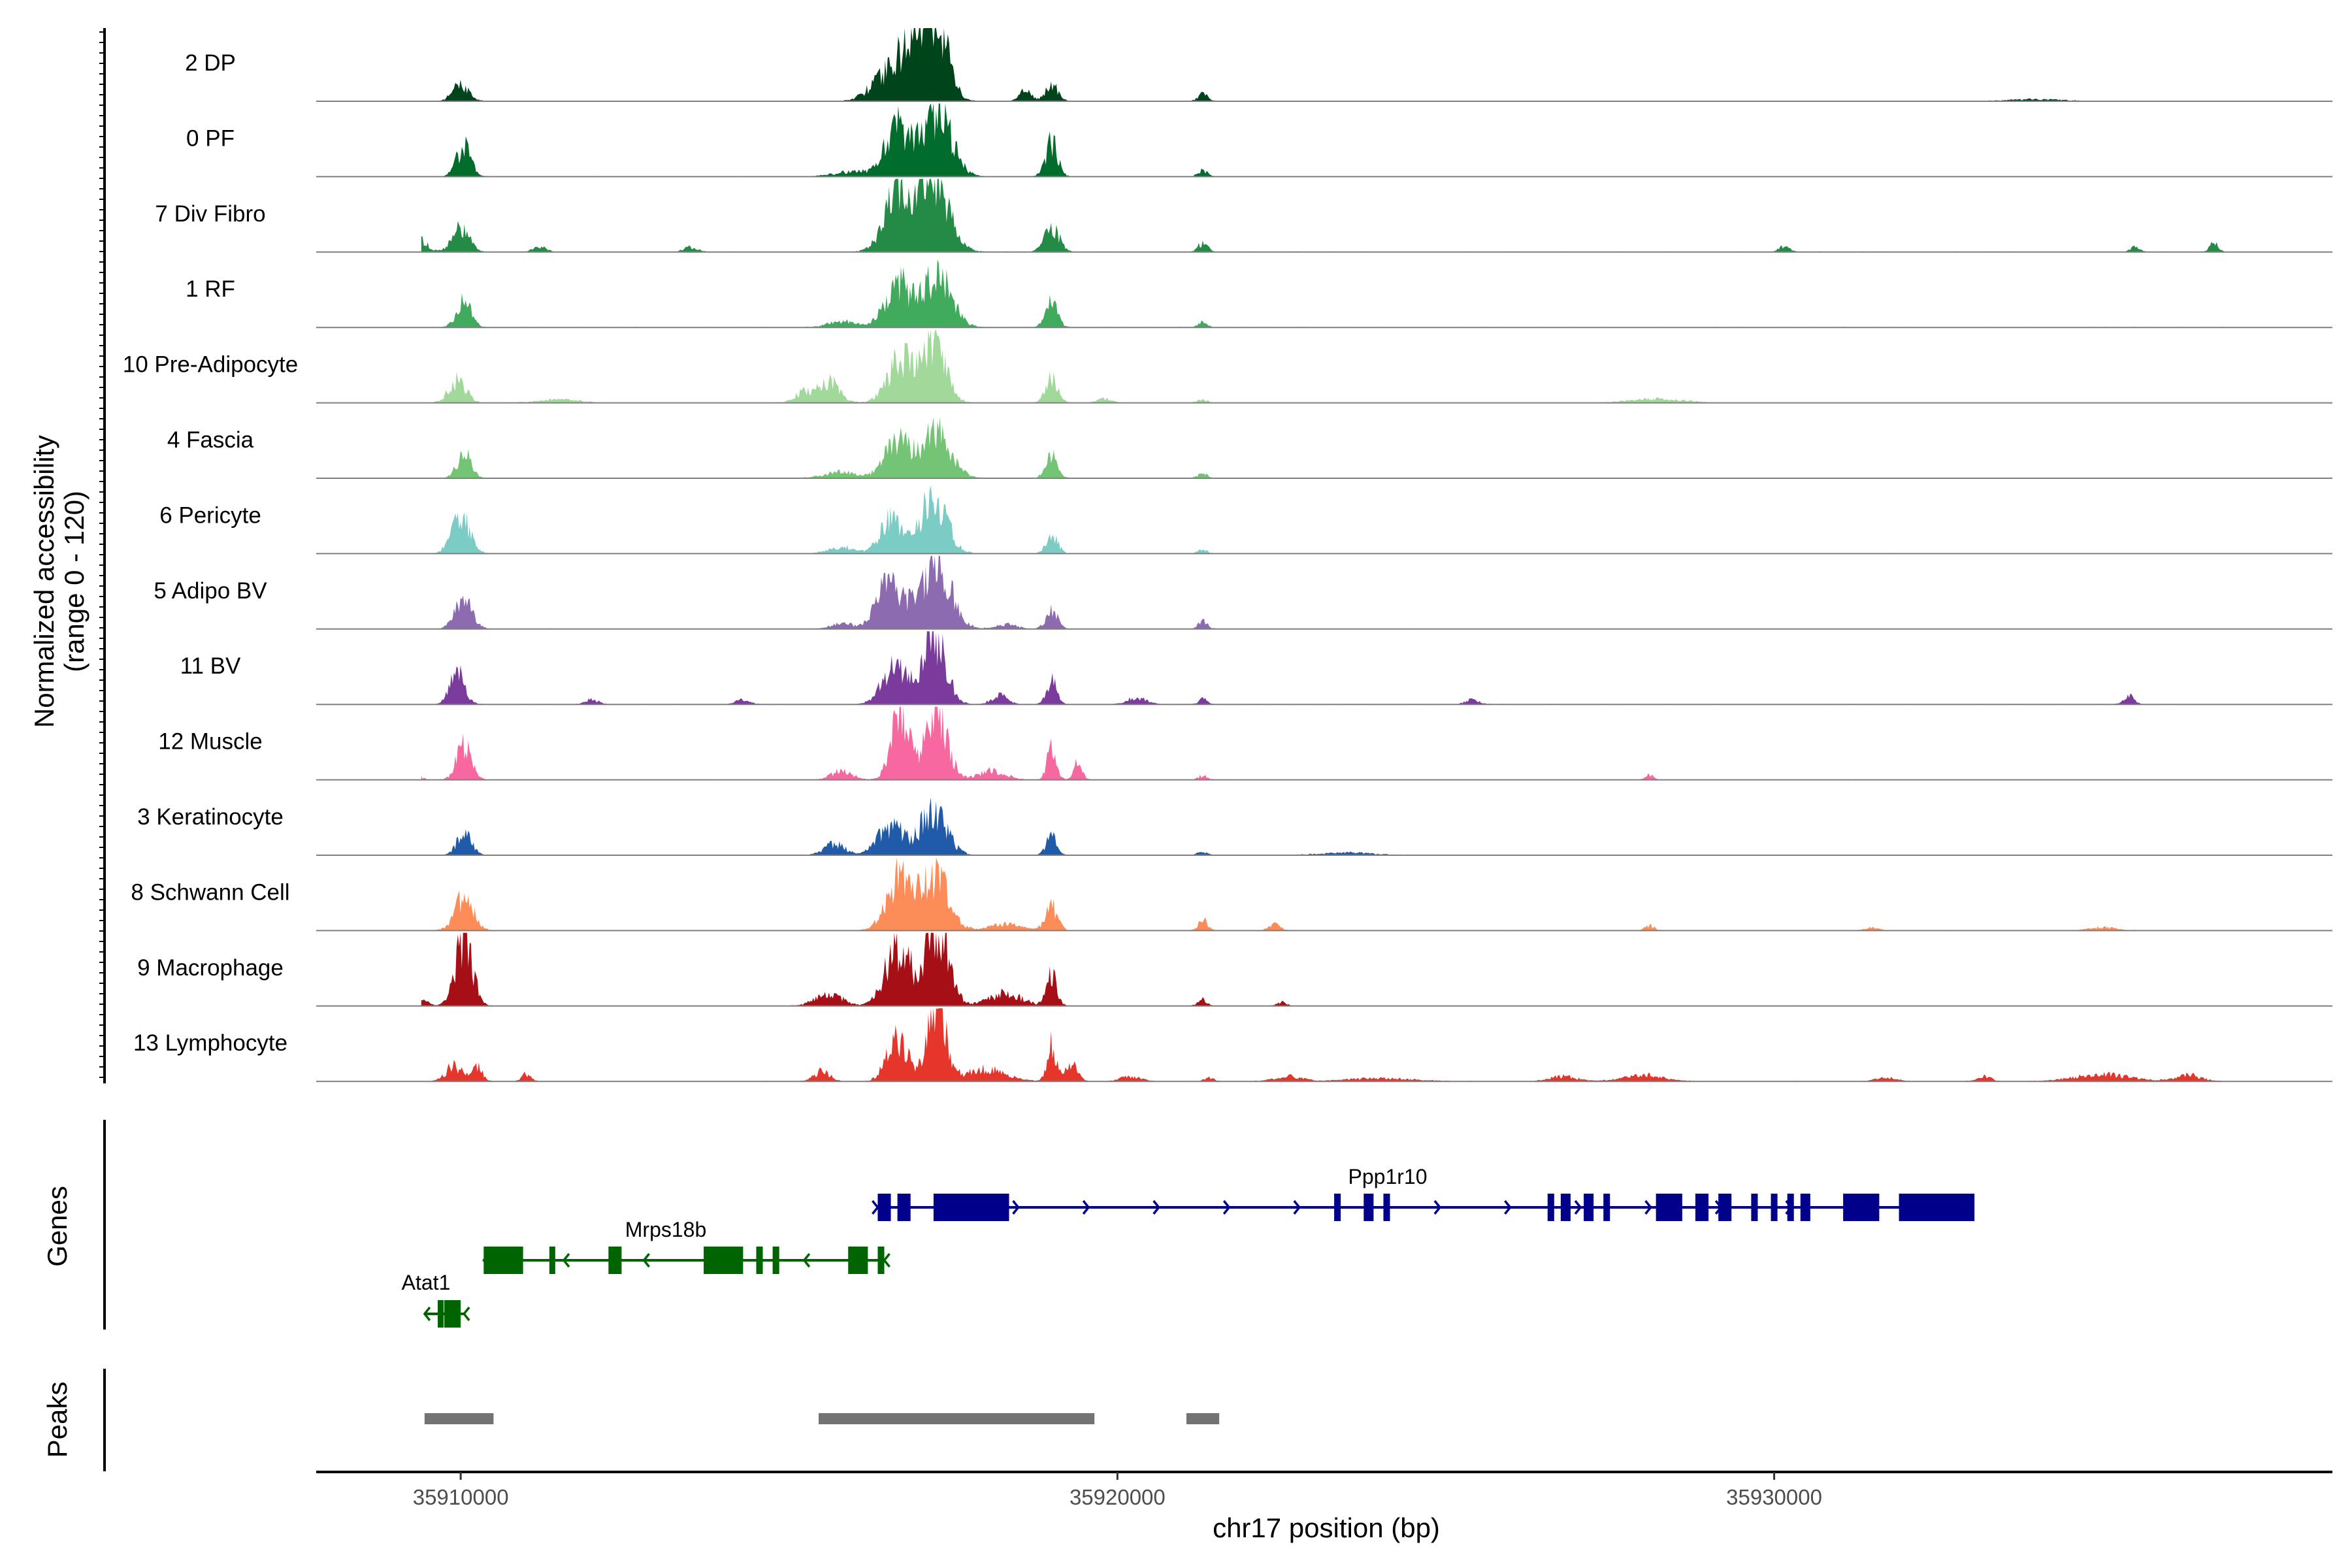  I want to click on track-label: 6 Pericyte, so click(210, 515).